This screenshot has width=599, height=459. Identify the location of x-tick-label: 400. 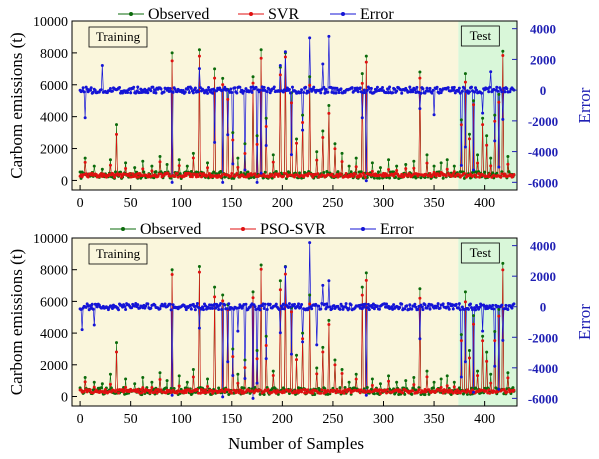
(484, 203).